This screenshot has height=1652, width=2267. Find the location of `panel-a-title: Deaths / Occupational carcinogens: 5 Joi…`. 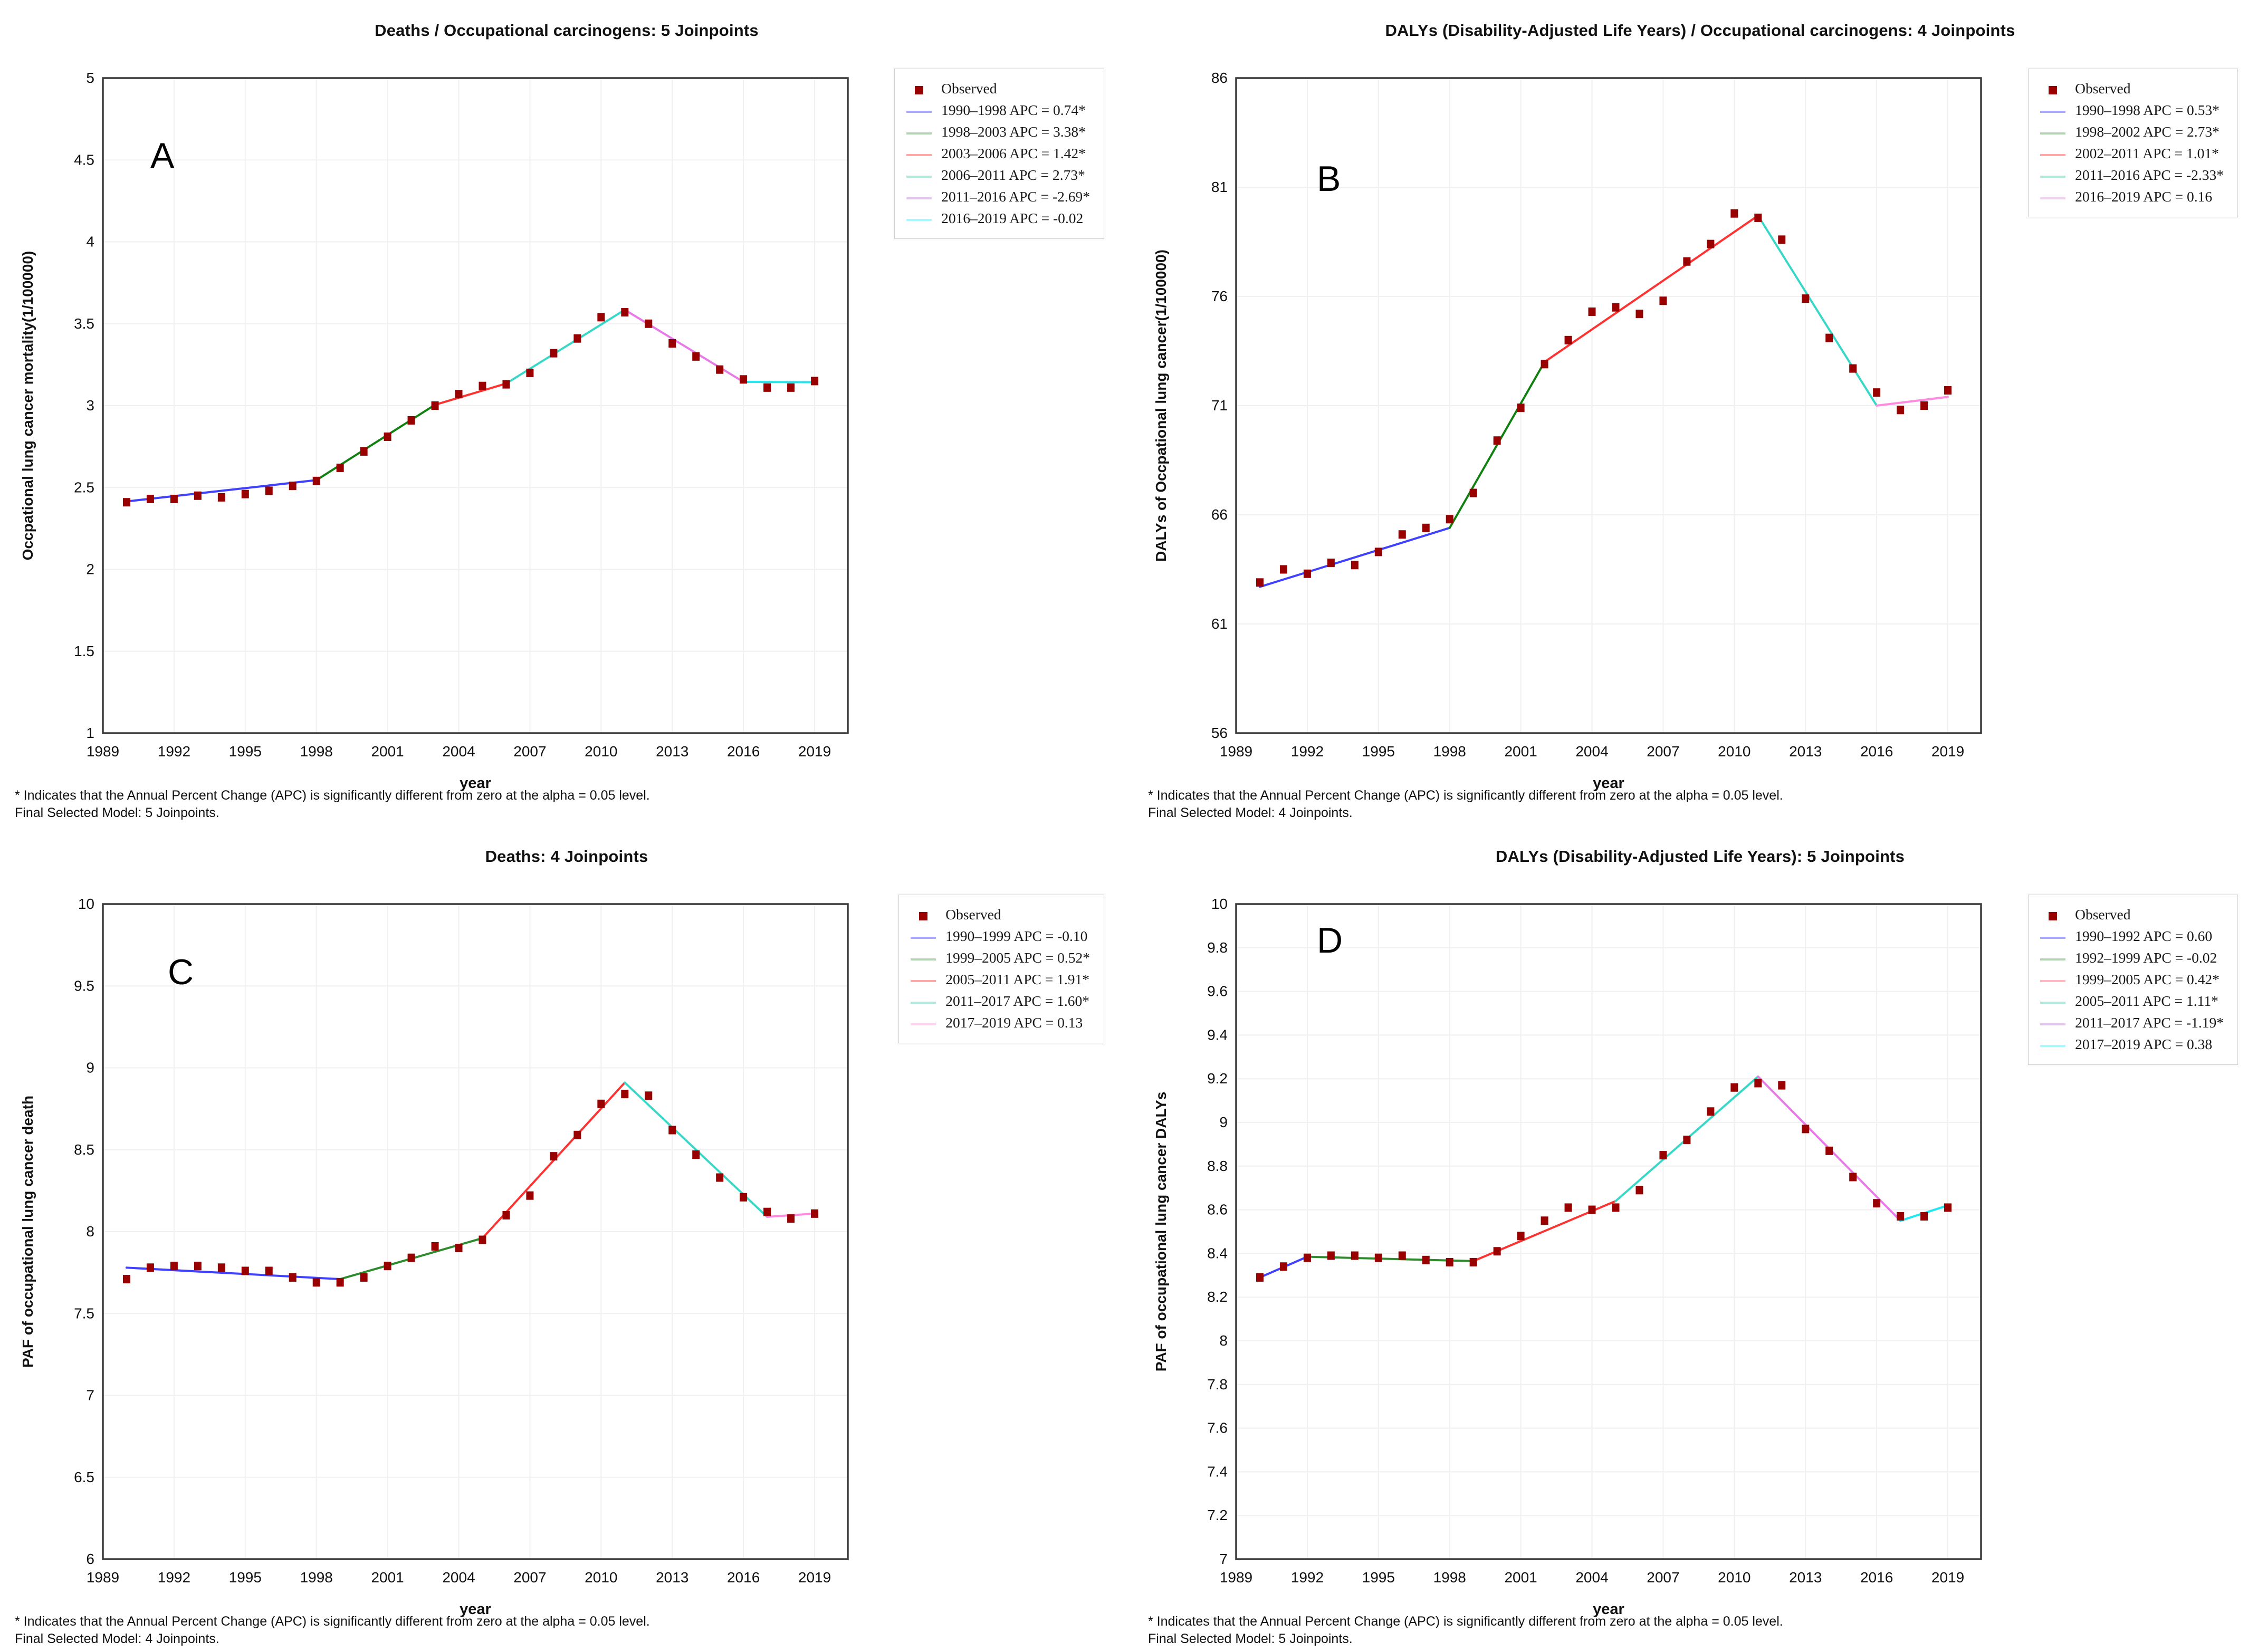

panel-a-title: Deaths / Occupational carcinogens: 5 Joi… is located at coordinates (567, 30).